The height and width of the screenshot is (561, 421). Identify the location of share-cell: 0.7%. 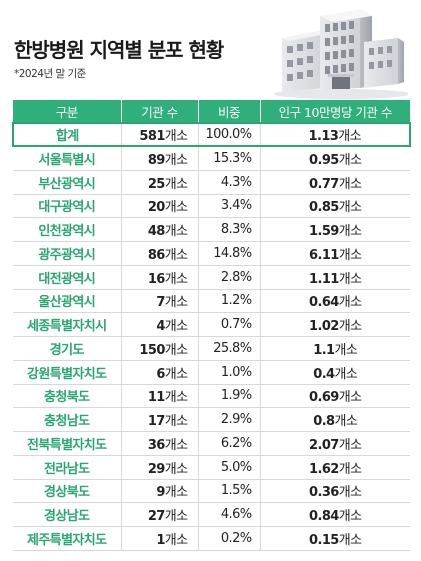
(229, 324).